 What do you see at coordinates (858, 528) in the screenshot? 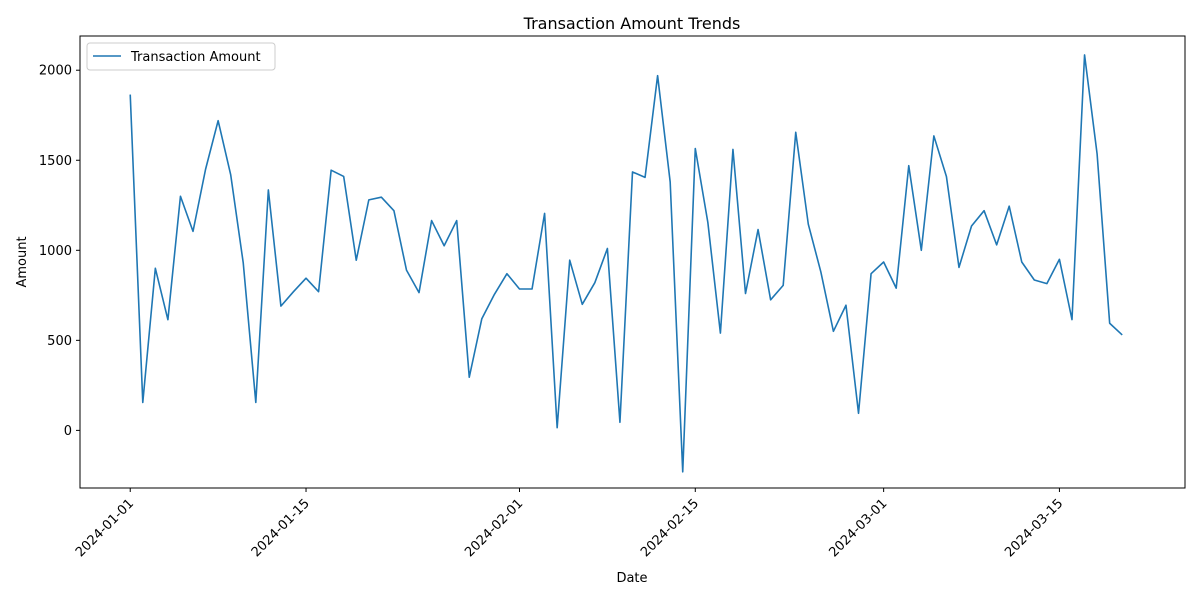
I see `x-tick-label: 2024-03-01` at bounding box center [858, 528].